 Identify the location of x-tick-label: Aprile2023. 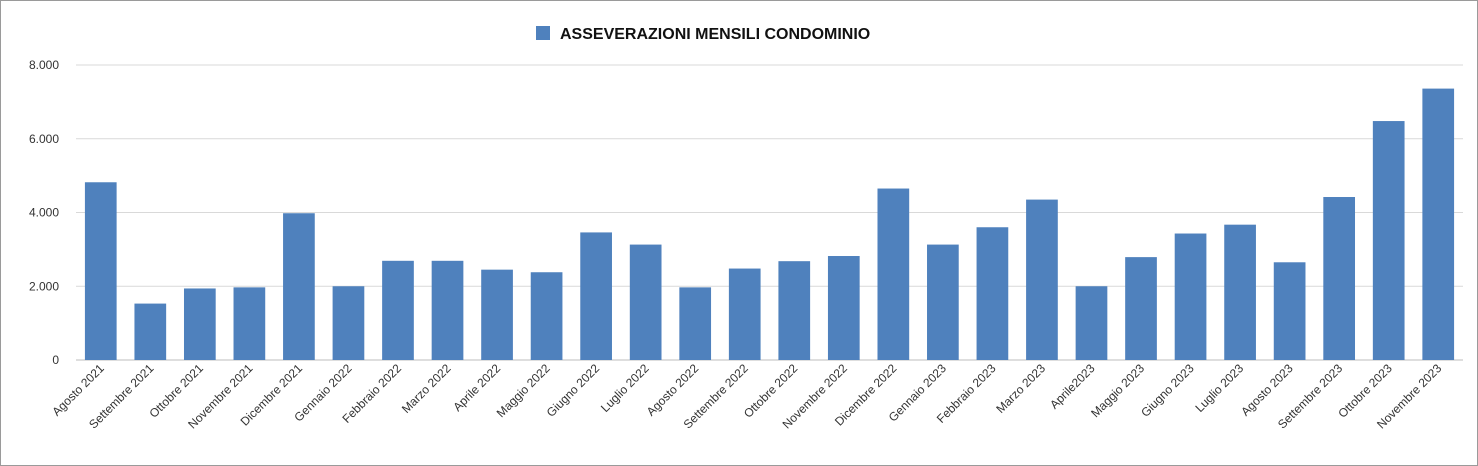
(1072, 386).